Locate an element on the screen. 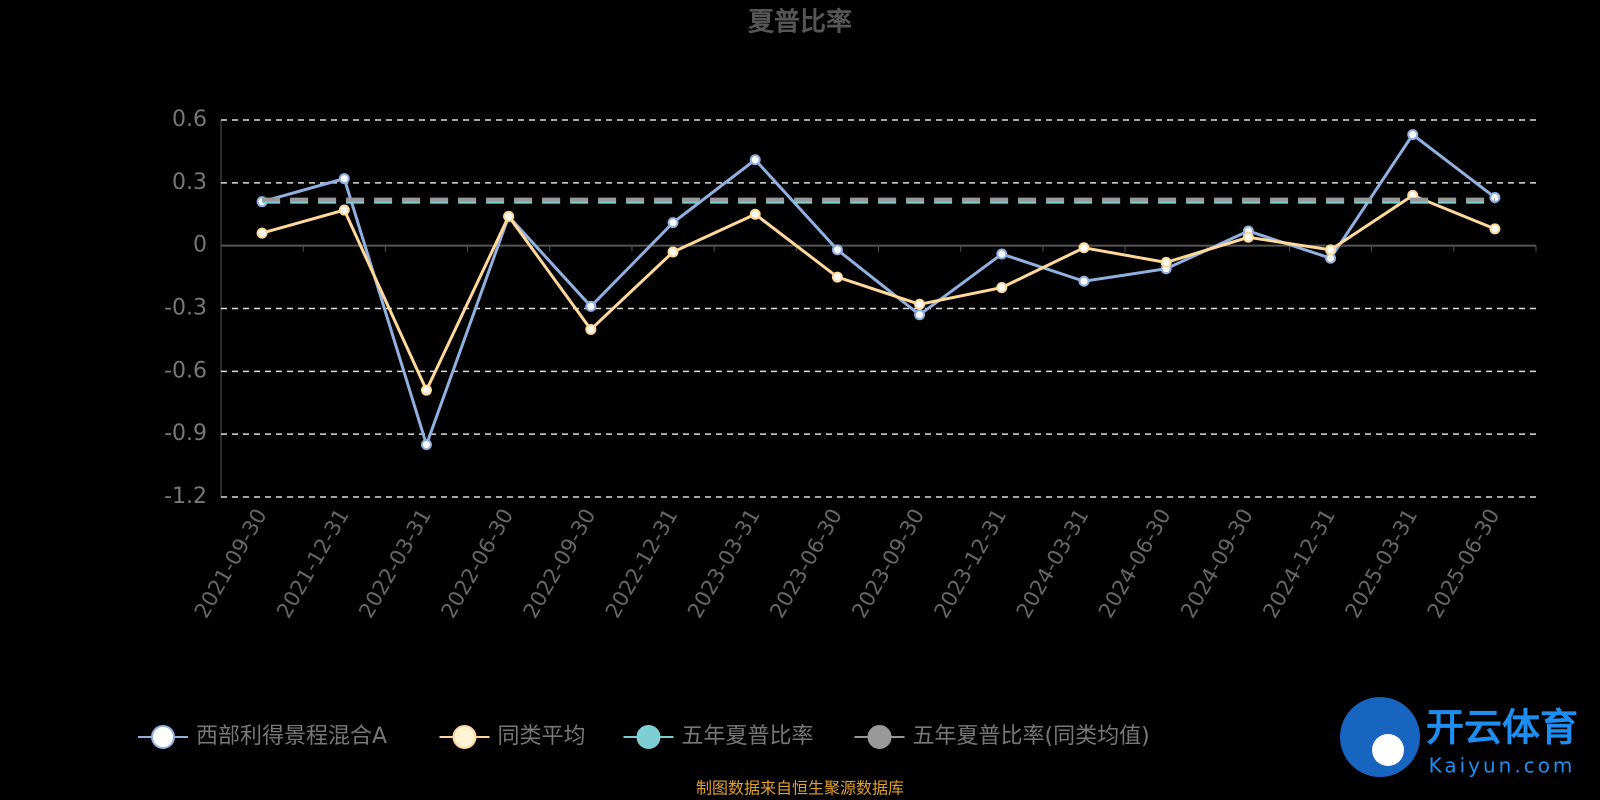 Image resolution: width=1600 pixels, height=800 pixels. watermark-brand: 开云体育 is located at coordinates (1502, 728).